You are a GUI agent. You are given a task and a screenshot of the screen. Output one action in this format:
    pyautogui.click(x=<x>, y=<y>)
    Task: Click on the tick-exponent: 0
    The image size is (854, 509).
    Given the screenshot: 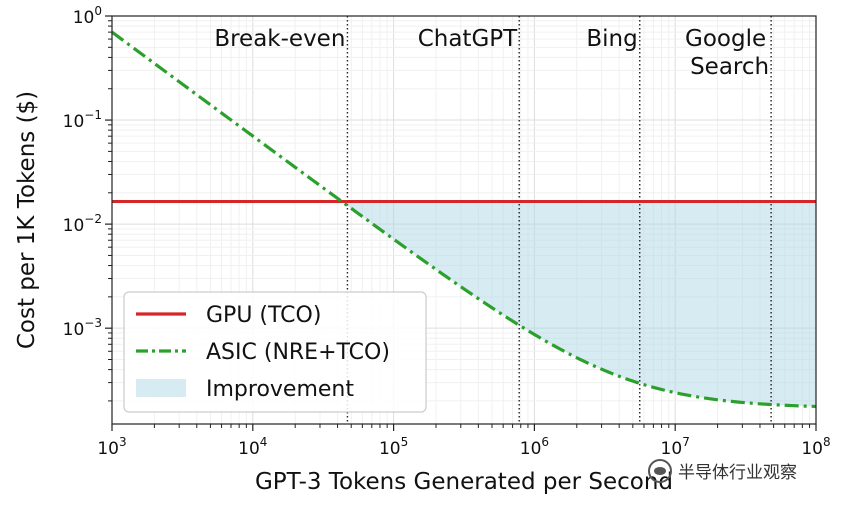 What is the action you would take?
    pyautogui.click(x=98, y=11)
    